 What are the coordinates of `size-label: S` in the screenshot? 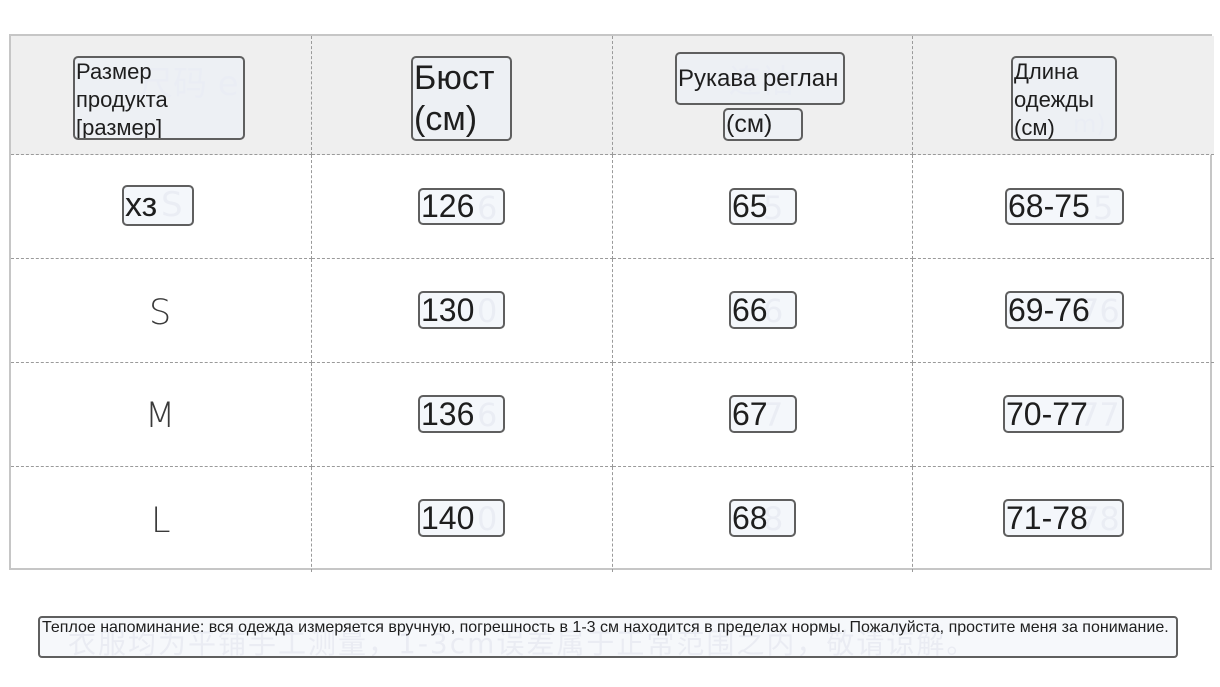 It's located at (160, 313).